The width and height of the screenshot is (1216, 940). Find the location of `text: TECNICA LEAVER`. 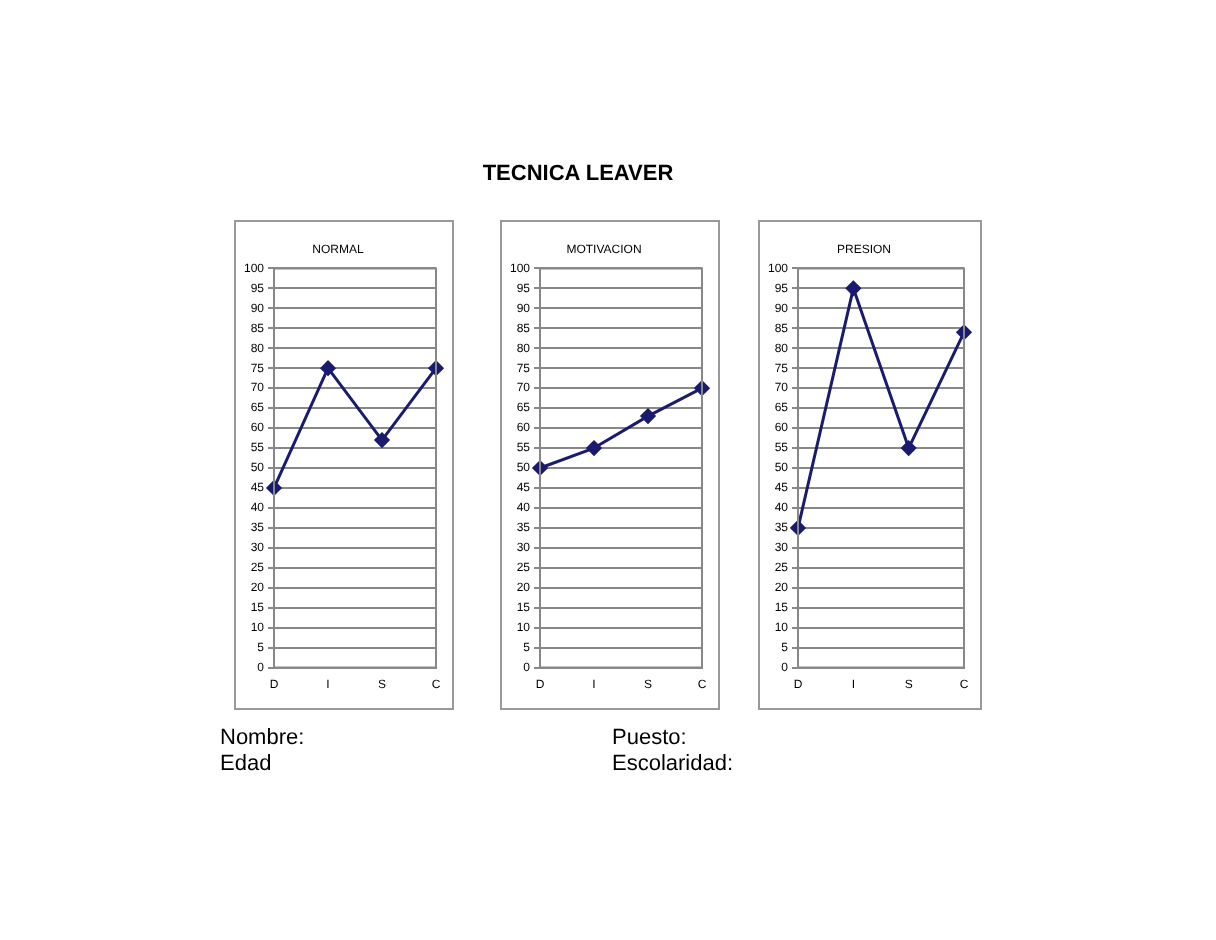

text: TECNICA LEAVER is located at coordinates (578, 174).